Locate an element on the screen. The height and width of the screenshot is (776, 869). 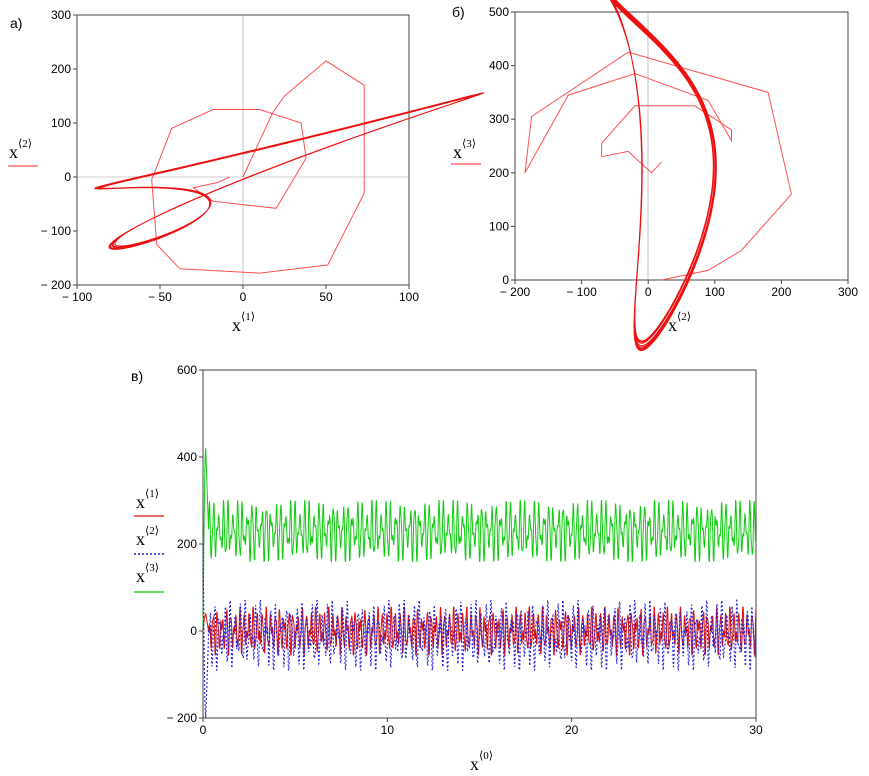
chart-a-xlabel-sup: ⟨1⟩ is located at coordinates (248, 317).